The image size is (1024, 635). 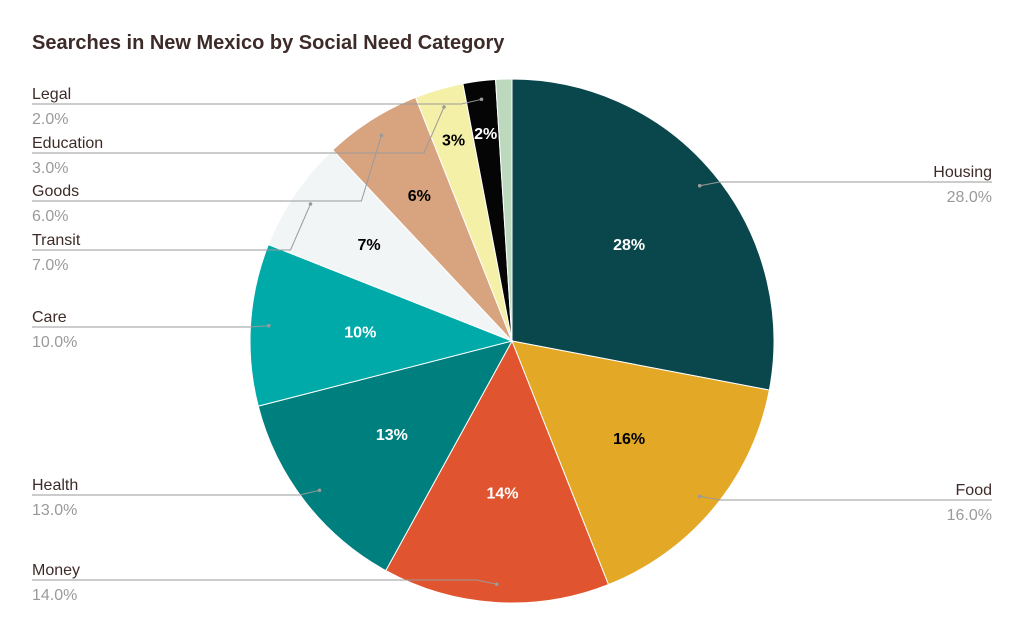 What do you see at coordinates (54, 342) in the screenshot?
I see `legend-value-care: 10.0%` at bounding box center [54, 342].